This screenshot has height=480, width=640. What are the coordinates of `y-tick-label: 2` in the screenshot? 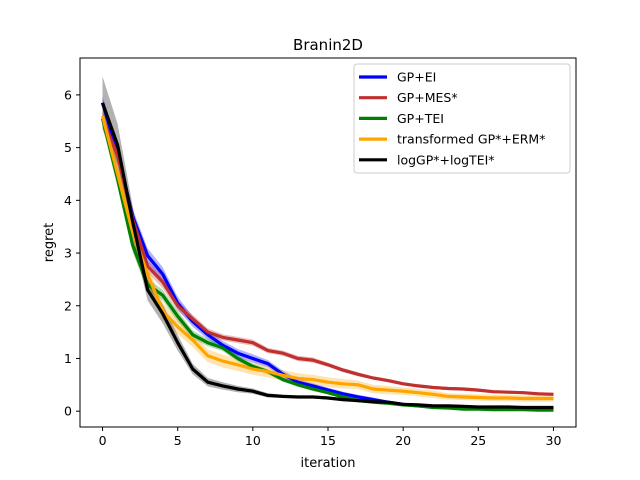 It's located at (68, 305).